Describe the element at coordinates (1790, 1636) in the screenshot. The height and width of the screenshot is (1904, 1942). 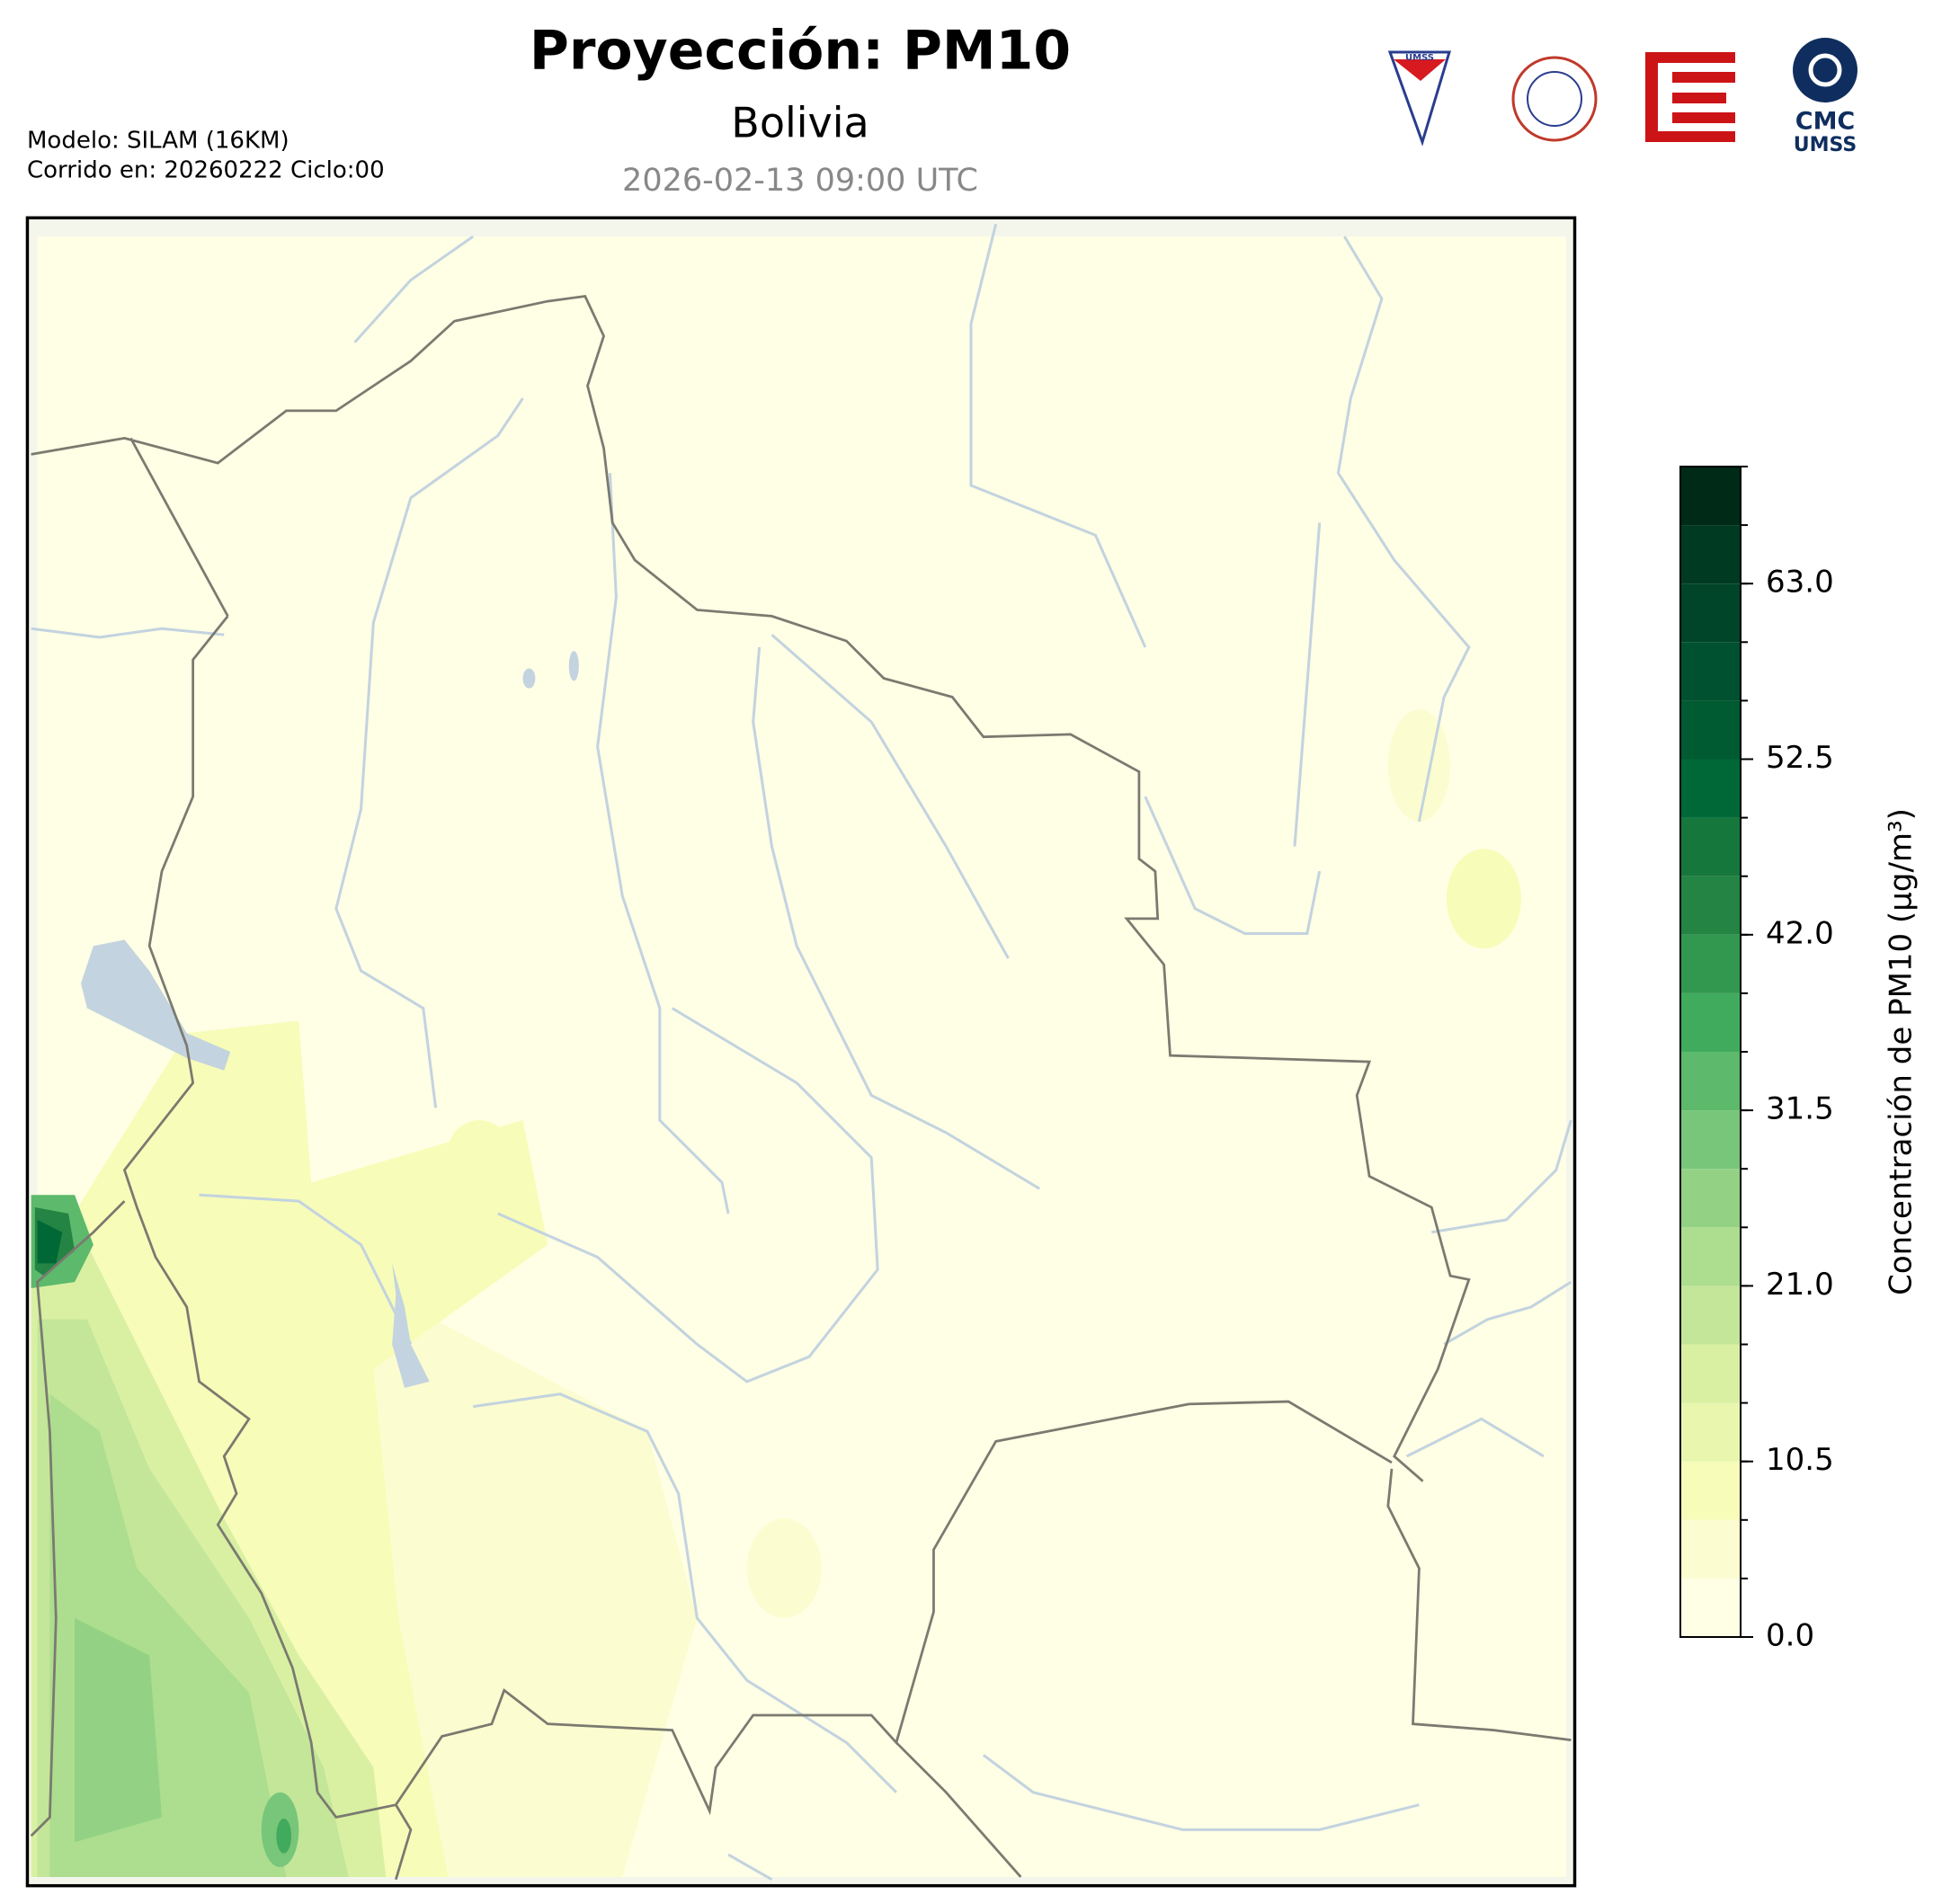
I see `colorbar-tick-label: 0.0` at that location.